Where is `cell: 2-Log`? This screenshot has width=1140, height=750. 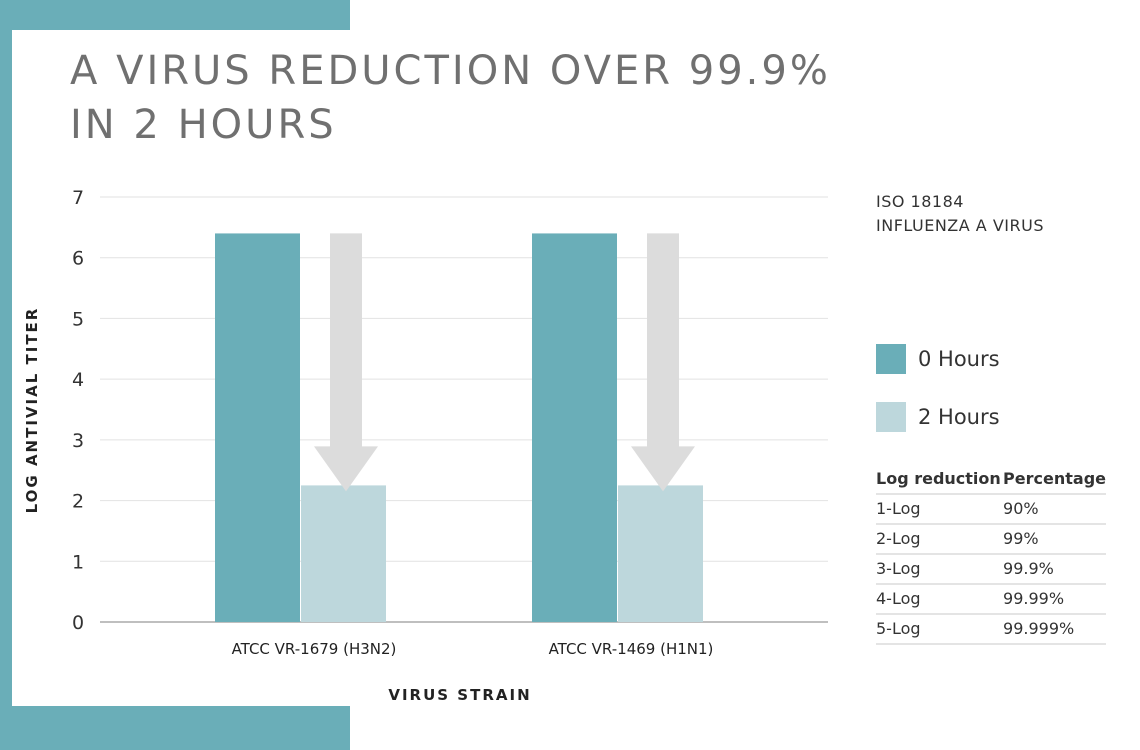 cell: 2-Log is located at coordinates (940, 539).